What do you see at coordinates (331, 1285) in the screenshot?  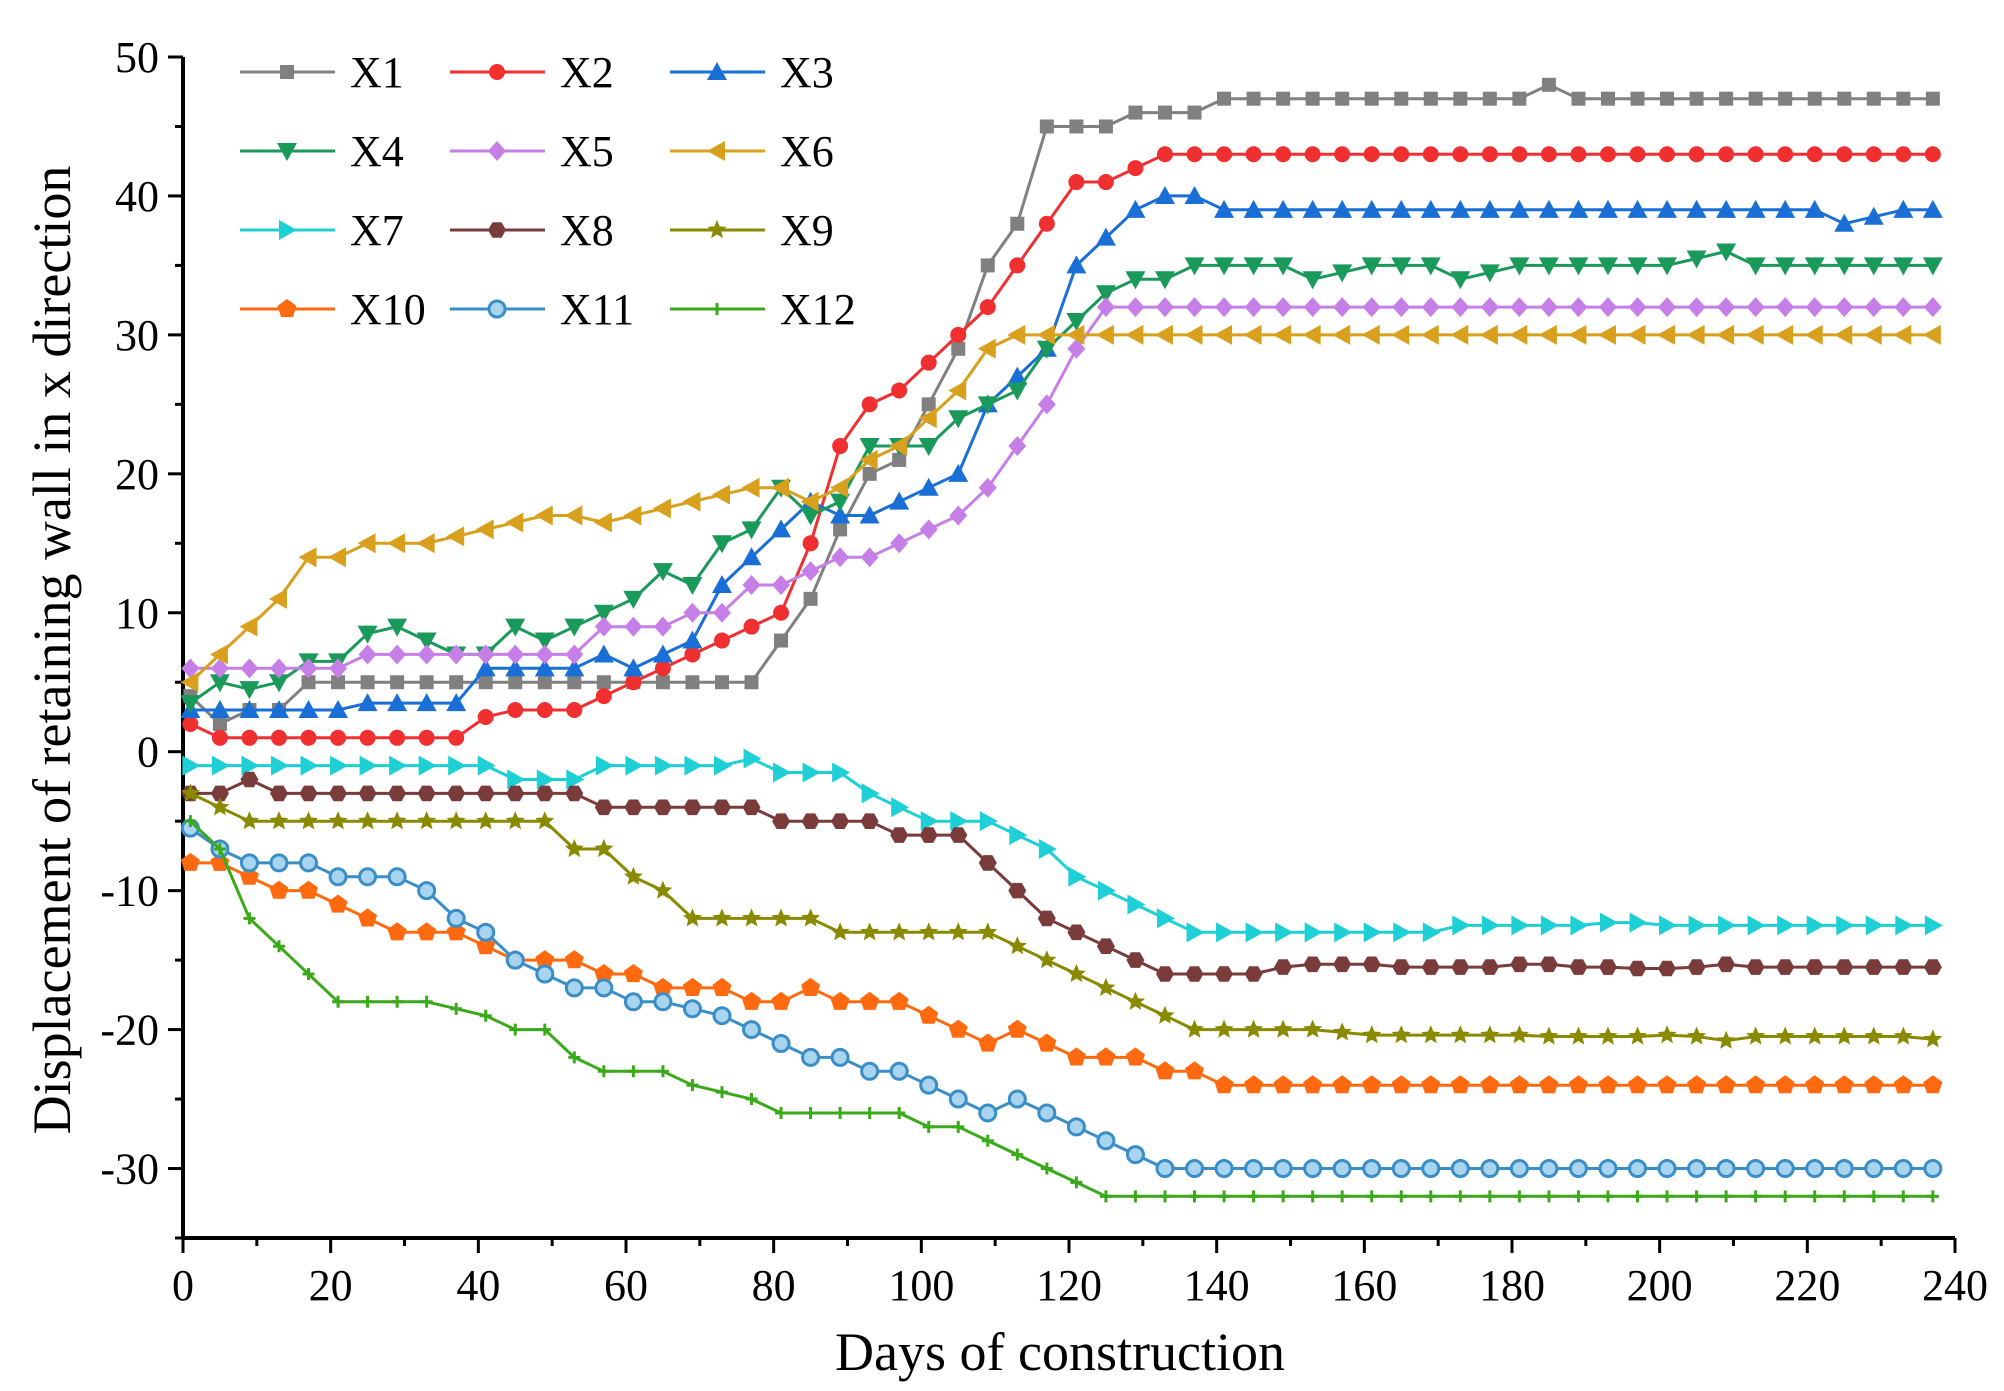 I see `x-tick-label: 20` at bounding box center [331, 1285].